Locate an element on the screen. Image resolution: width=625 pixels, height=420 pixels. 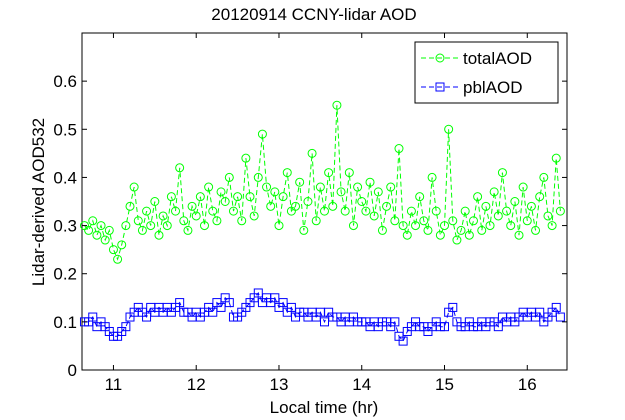
x-tick-label: 14 is located at coordinates (361, 384).